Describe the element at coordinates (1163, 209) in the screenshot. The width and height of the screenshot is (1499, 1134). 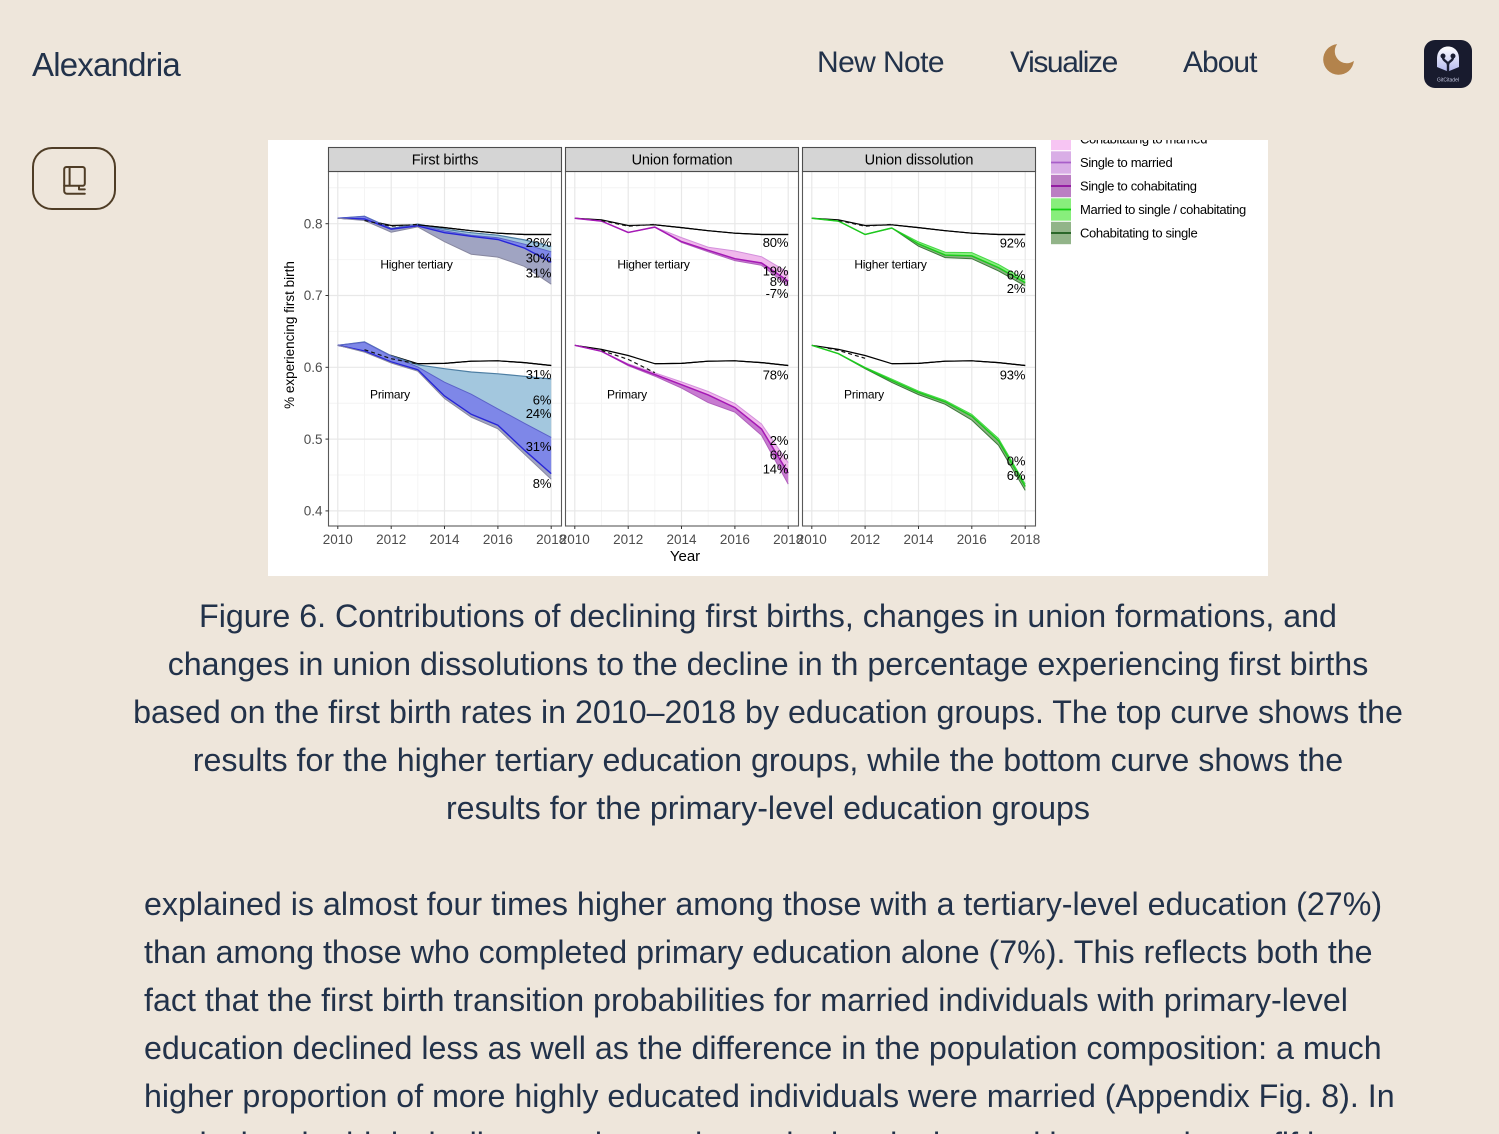
I see `svg-text:Married to single / cohabitati: Married to single / cohabitating` at that location.